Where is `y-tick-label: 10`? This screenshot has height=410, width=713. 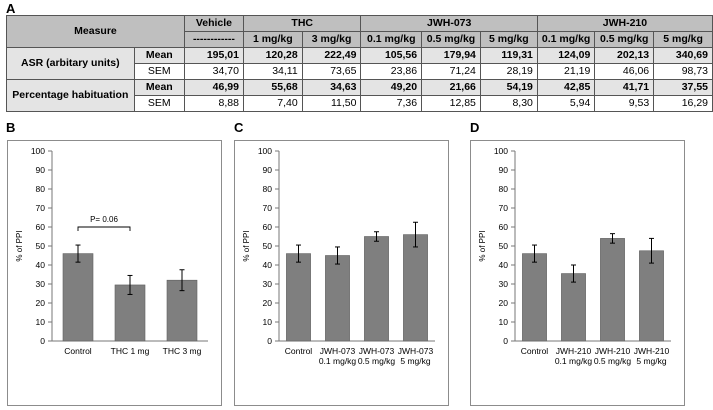
y-tick-label: 10 is located at coordinates (41, 322).